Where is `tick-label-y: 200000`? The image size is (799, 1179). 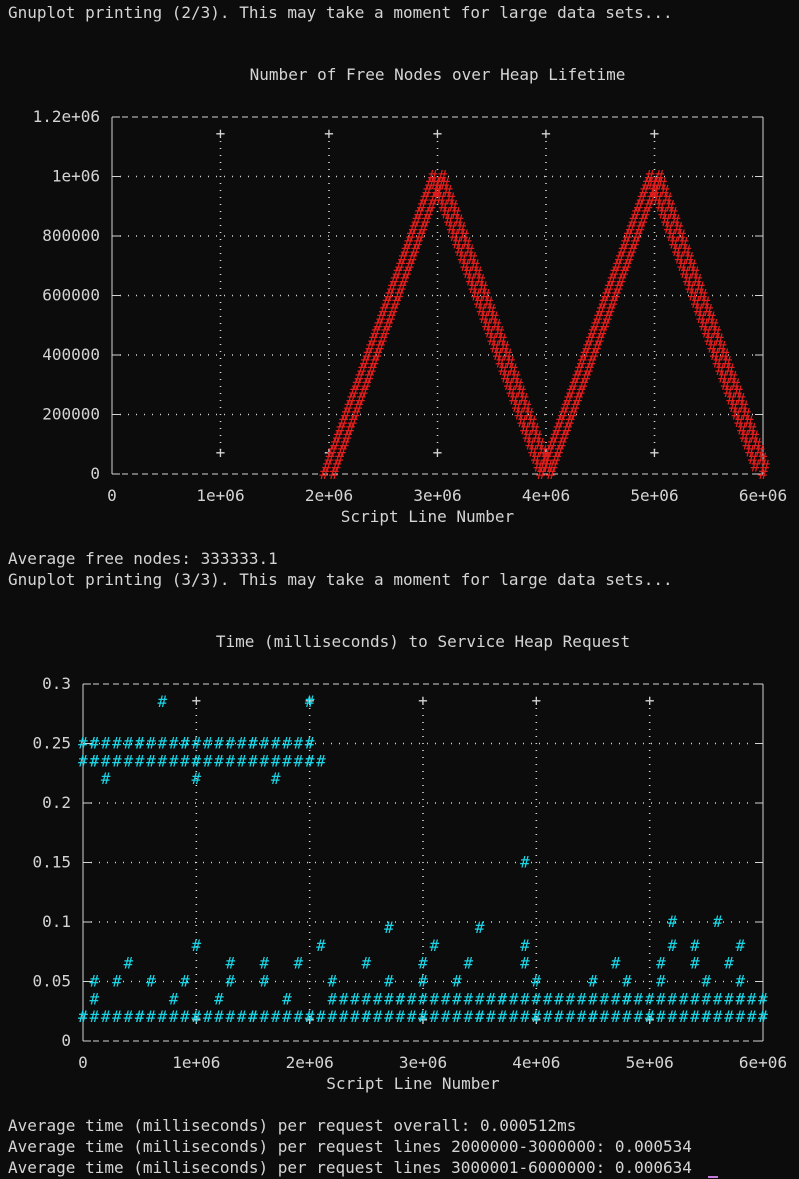 tick-label-y: 200000 is located at coordinates (71, 414).